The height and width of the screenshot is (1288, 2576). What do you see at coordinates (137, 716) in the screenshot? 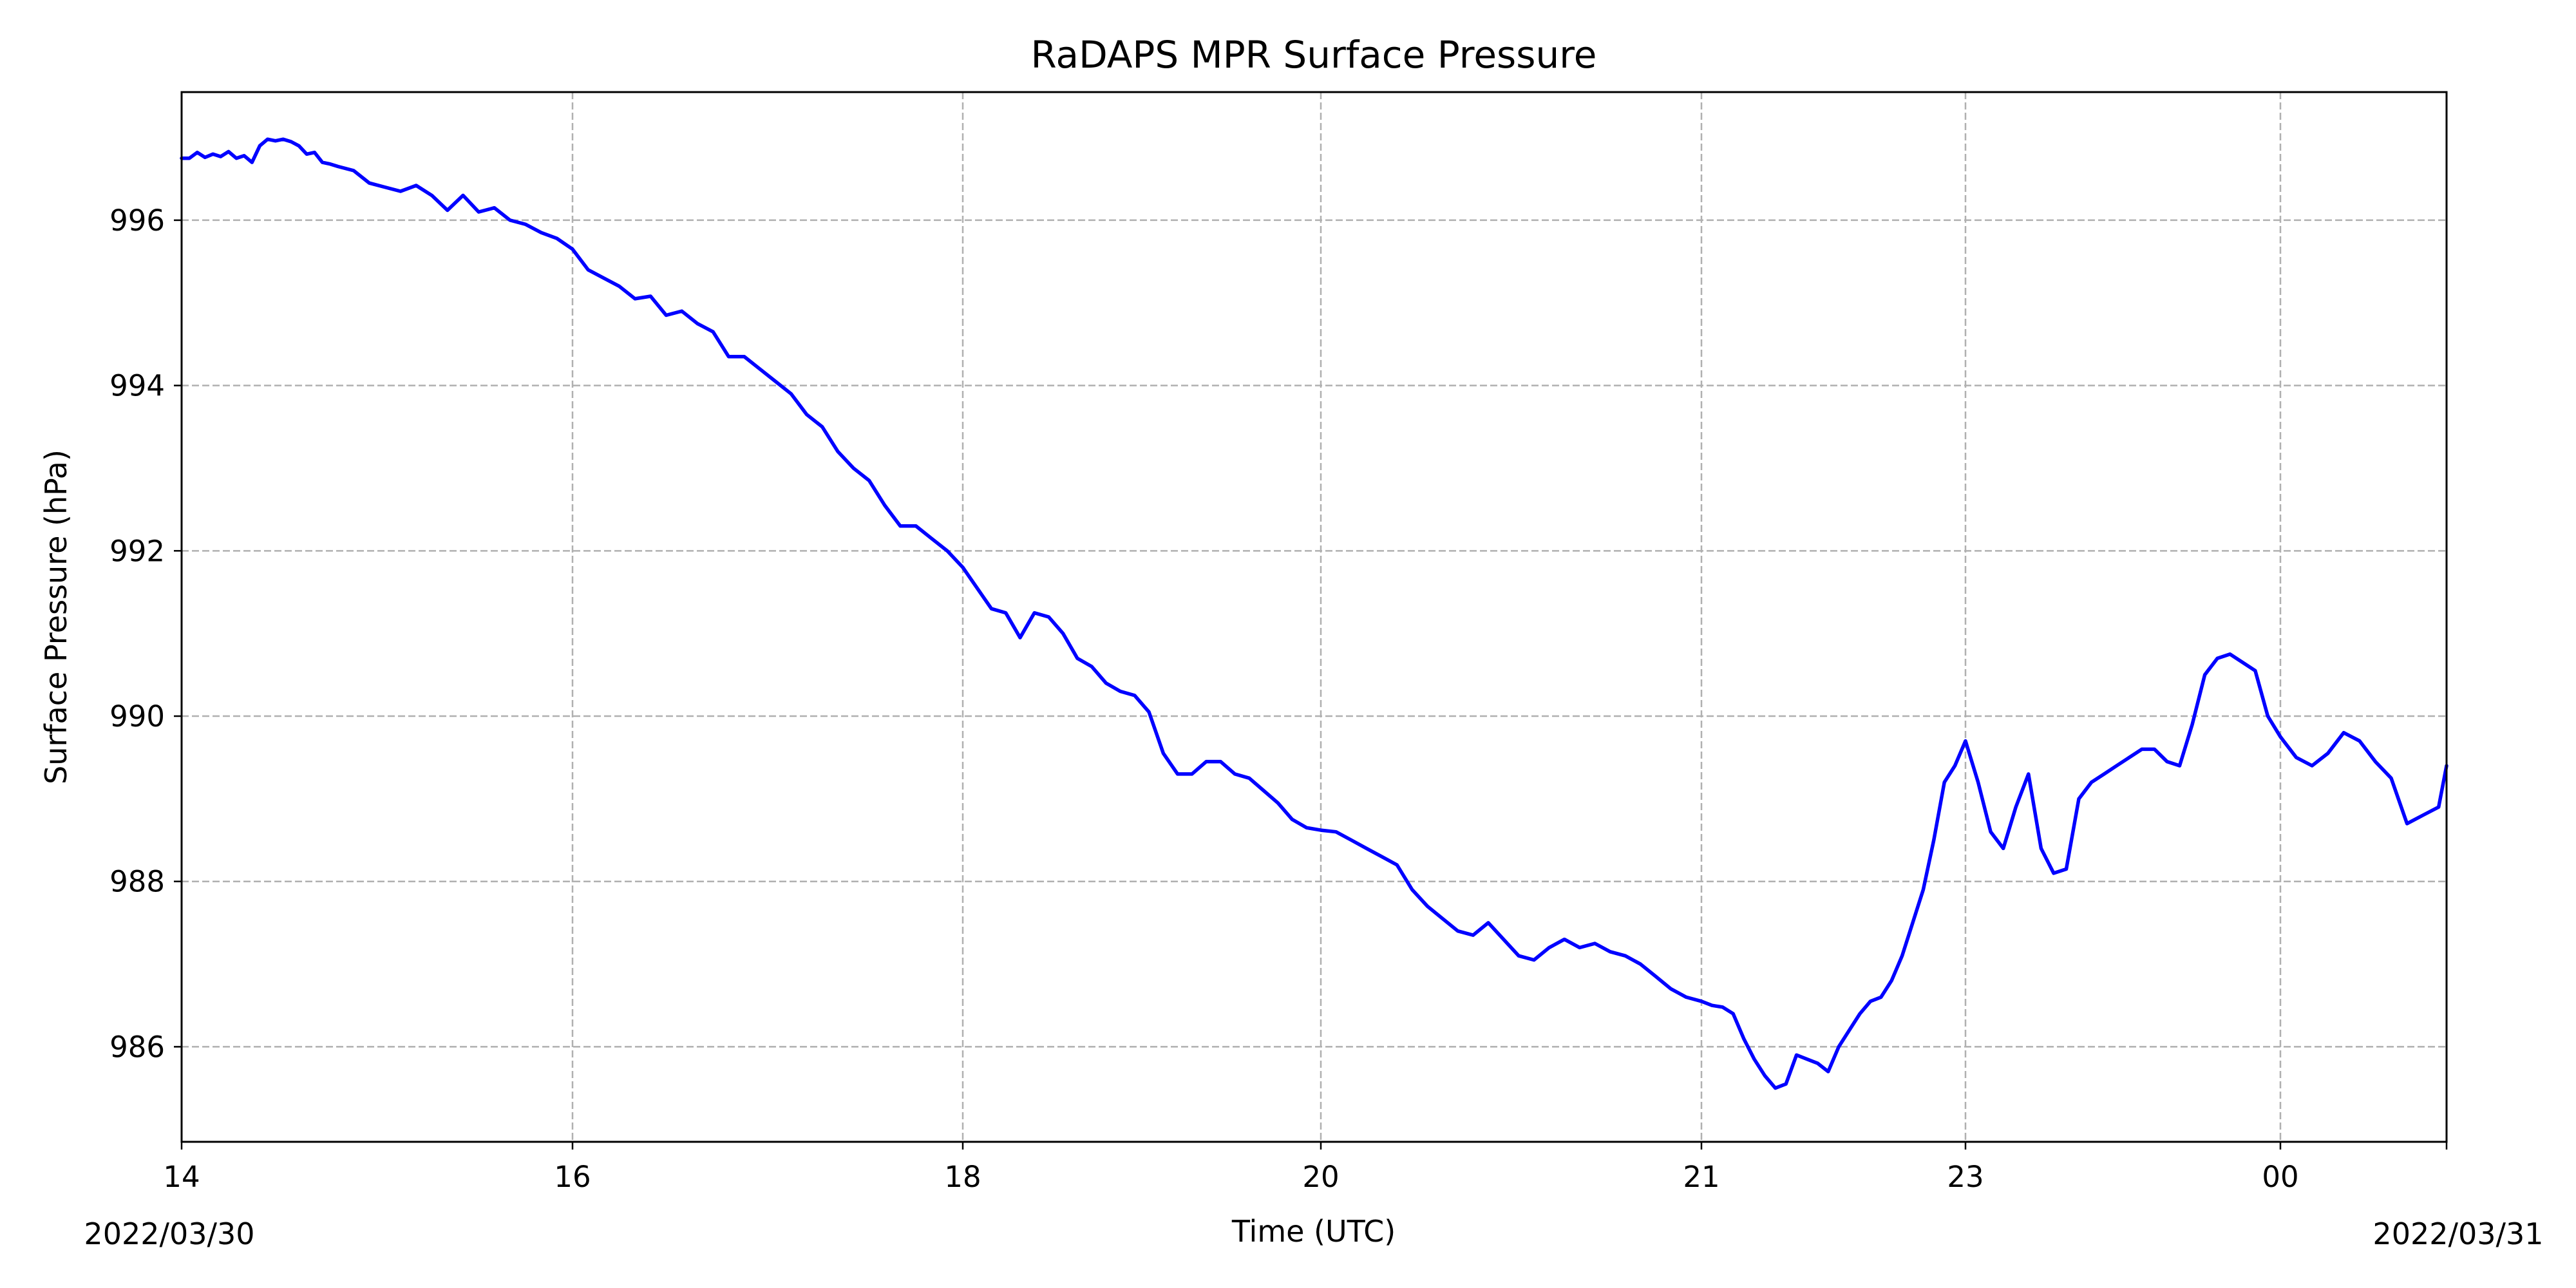
I see `y-tick-label: 990` at bounding box center [137, 716].